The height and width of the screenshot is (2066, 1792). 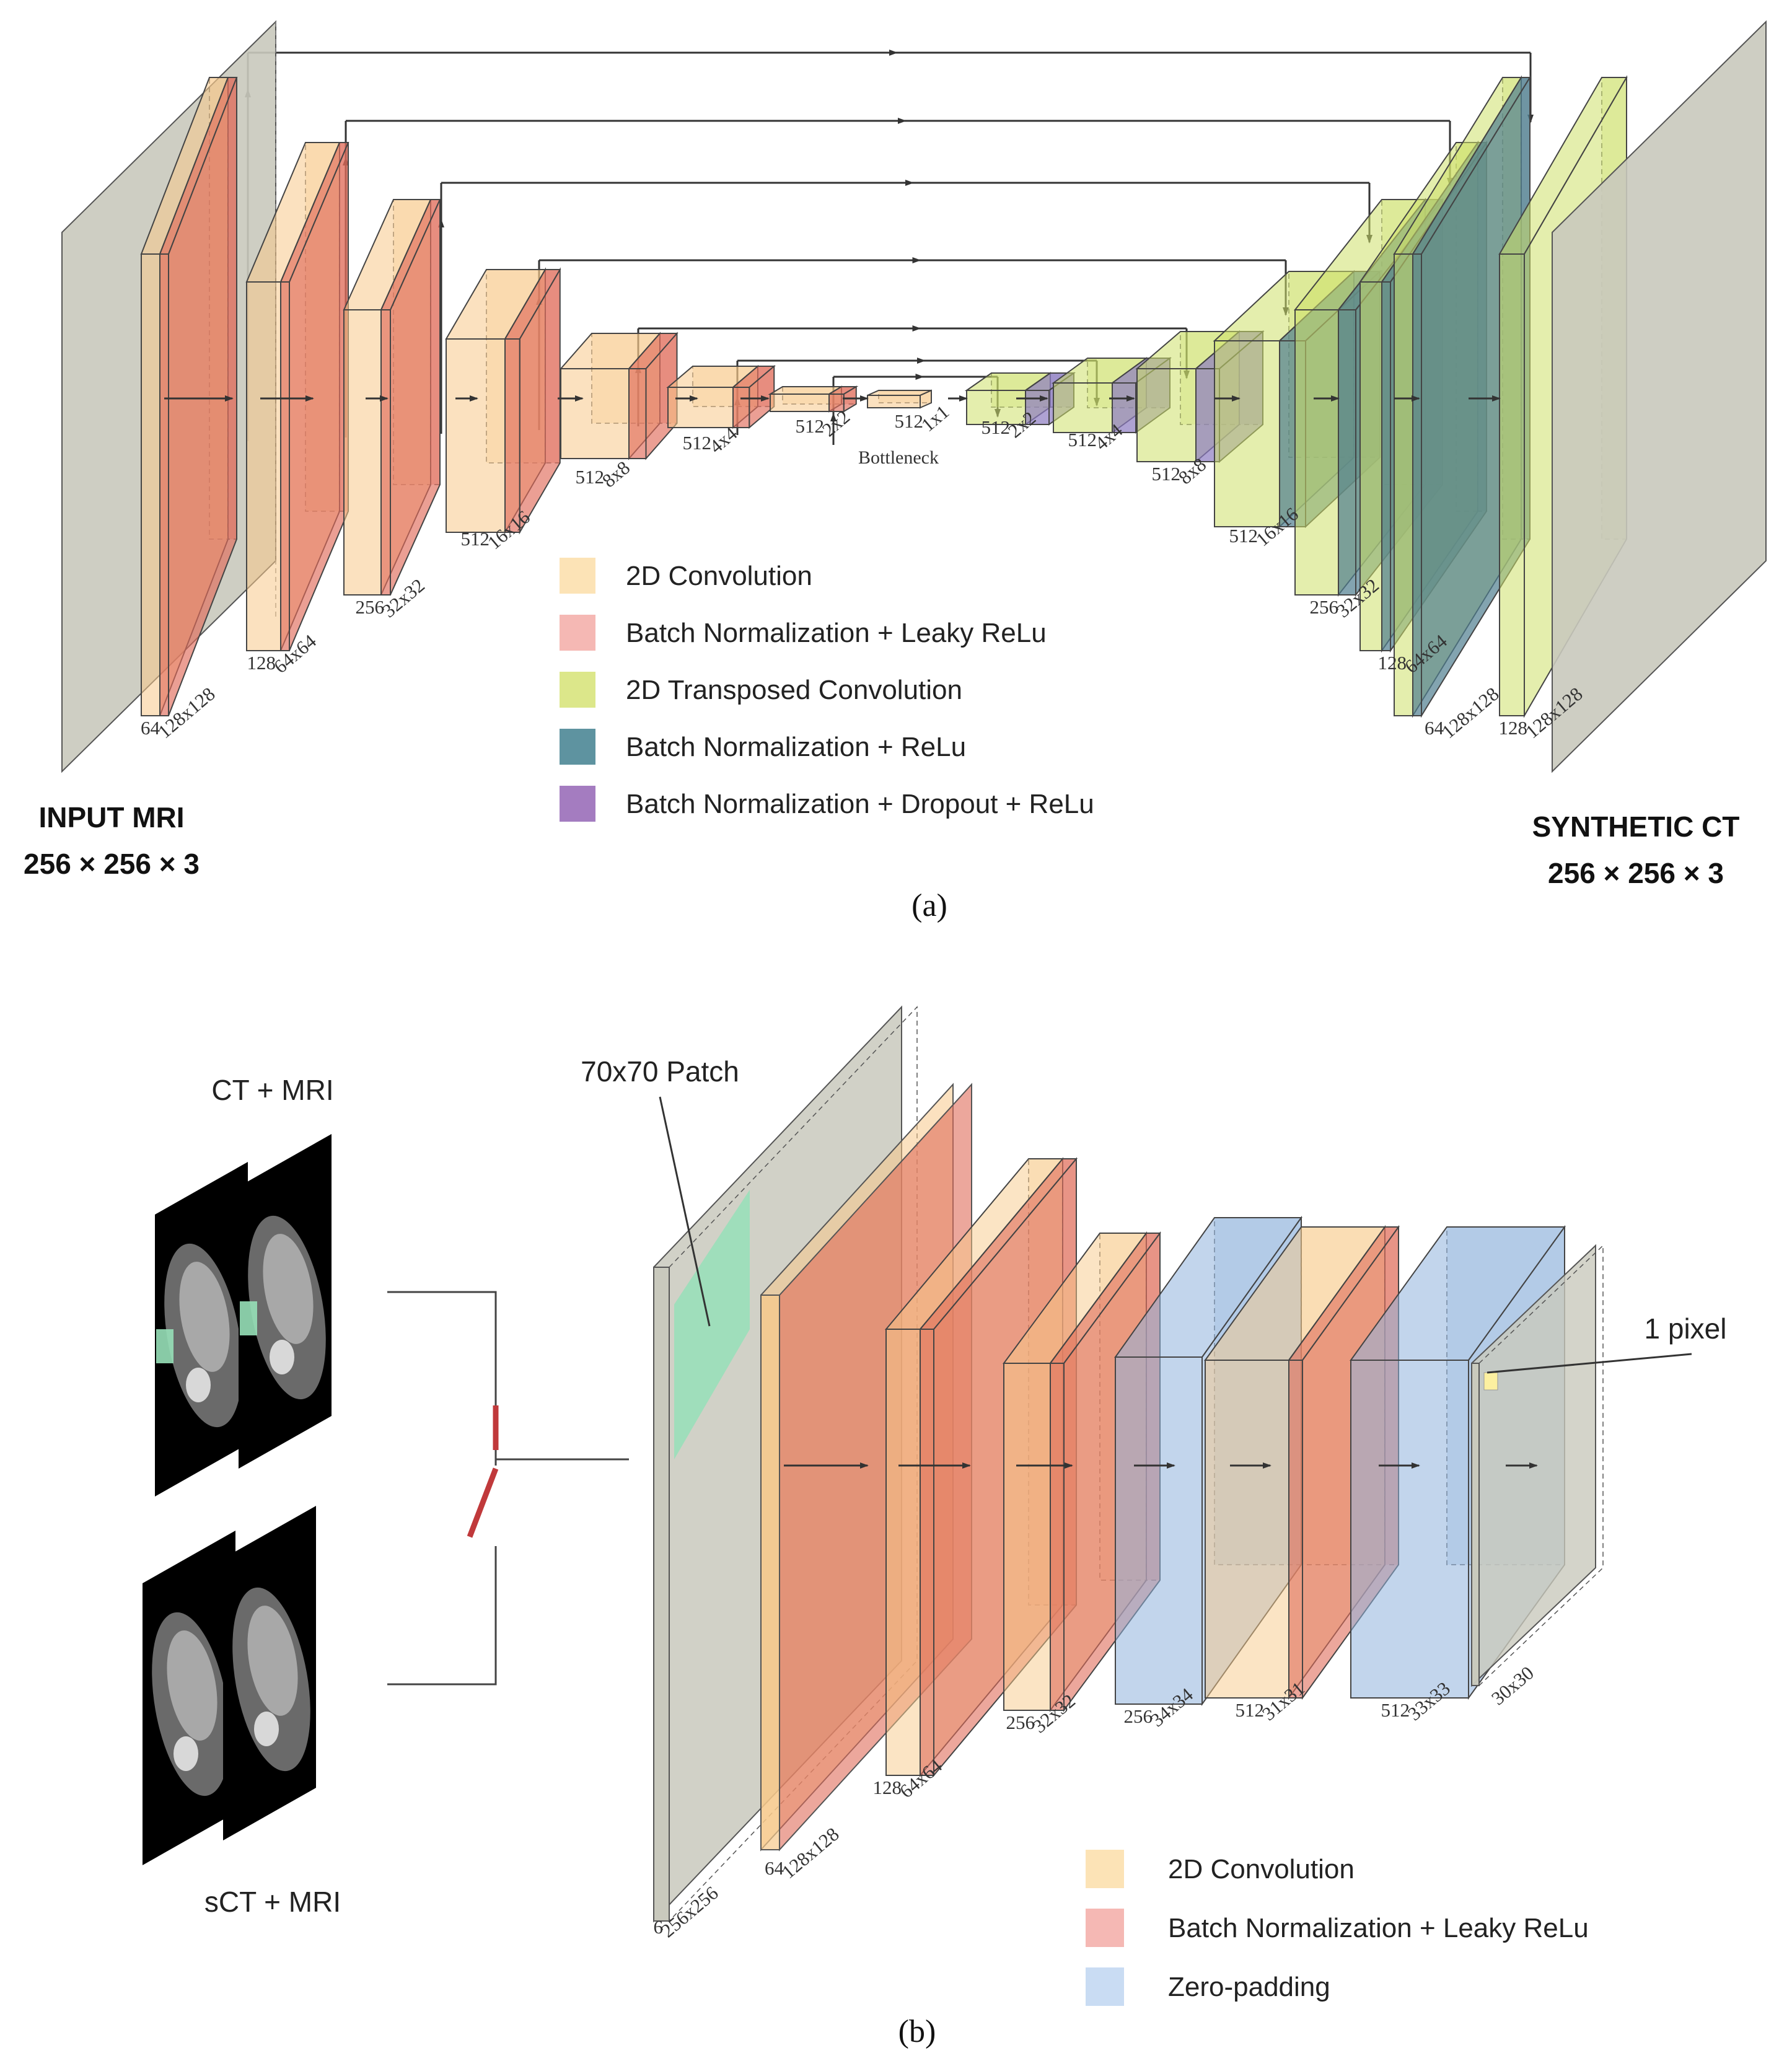 I want to click on encoder-conv-block-7-front, so click(x=800, y=403).